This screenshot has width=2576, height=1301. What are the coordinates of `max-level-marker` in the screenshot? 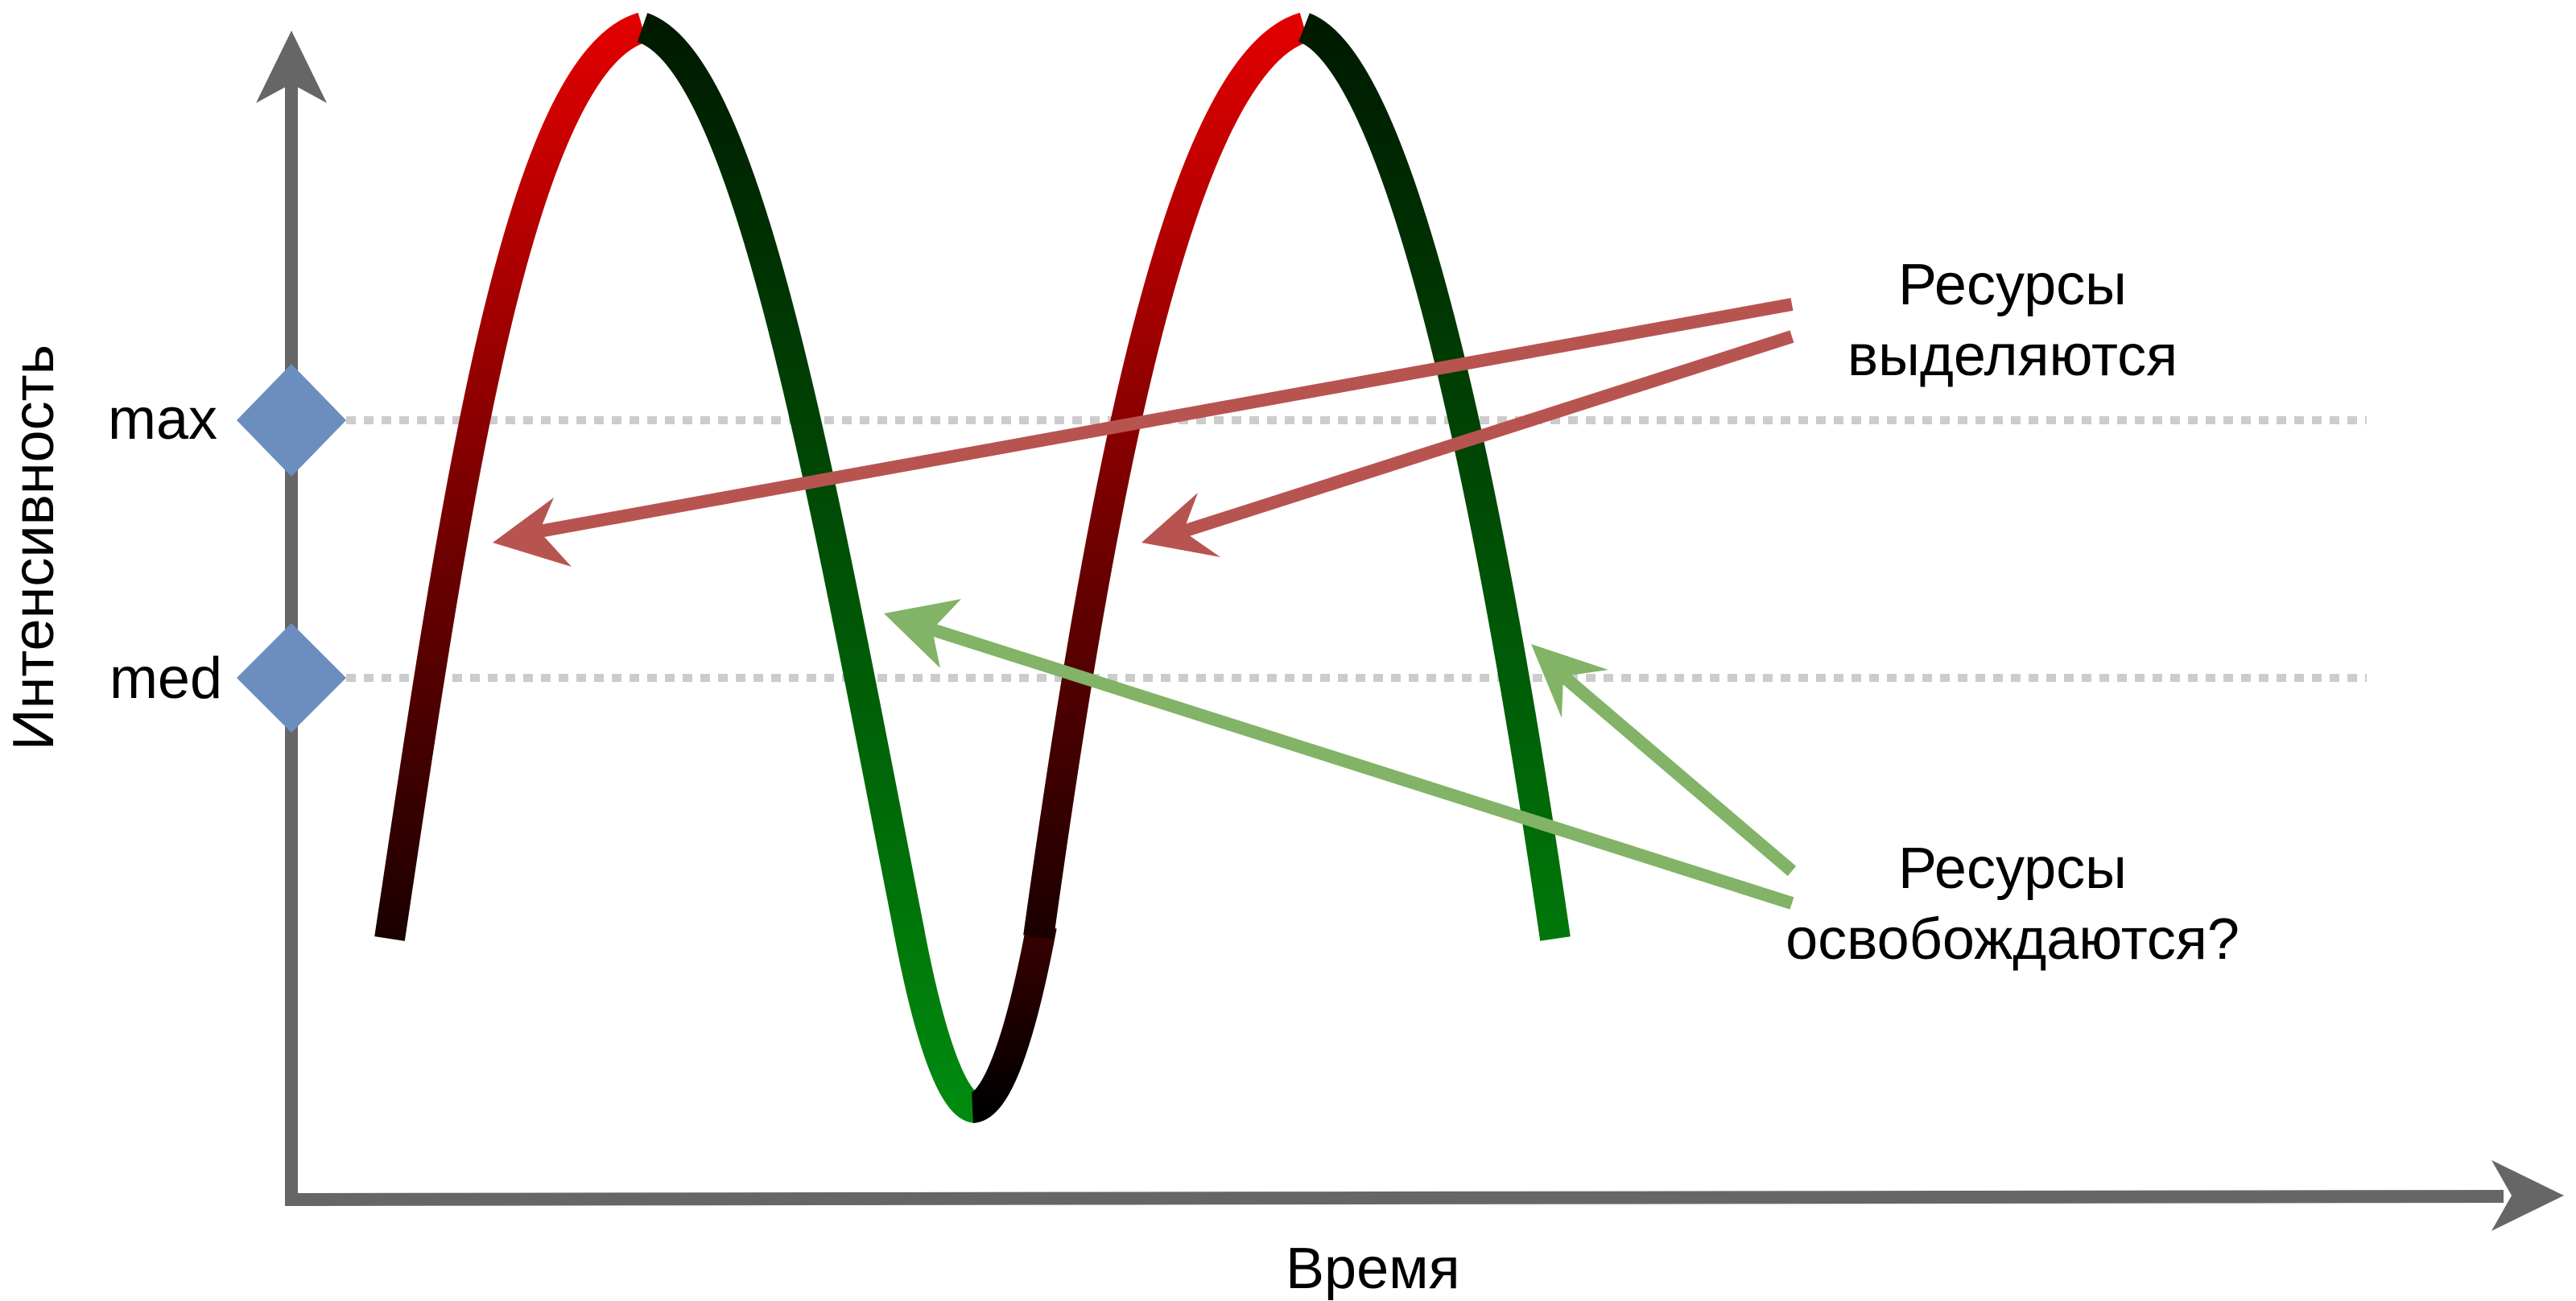 It's located at (291, 420).